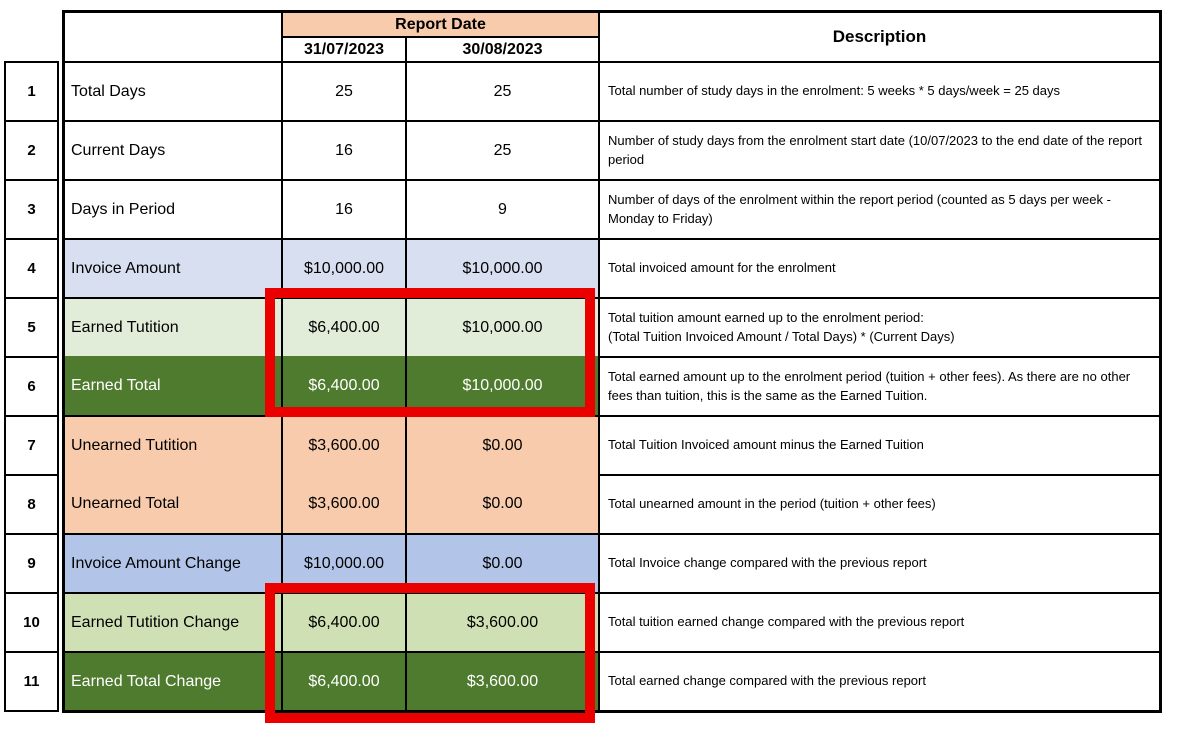 The width and height of the screenshot is (1177, 732). What do you see at coordinates (31, 386) in the screenshot?
I see `row-number-6: 6` at bounding box center [31, 386].